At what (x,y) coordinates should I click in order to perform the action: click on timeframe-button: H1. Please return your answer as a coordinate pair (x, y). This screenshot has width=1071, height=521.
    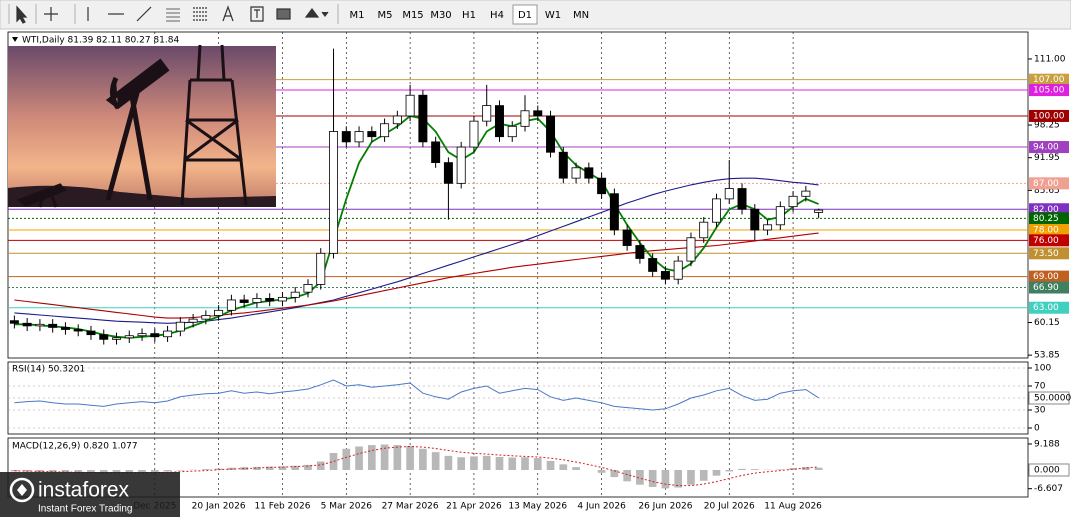
    Looking at the image, I should click on (469, 15).